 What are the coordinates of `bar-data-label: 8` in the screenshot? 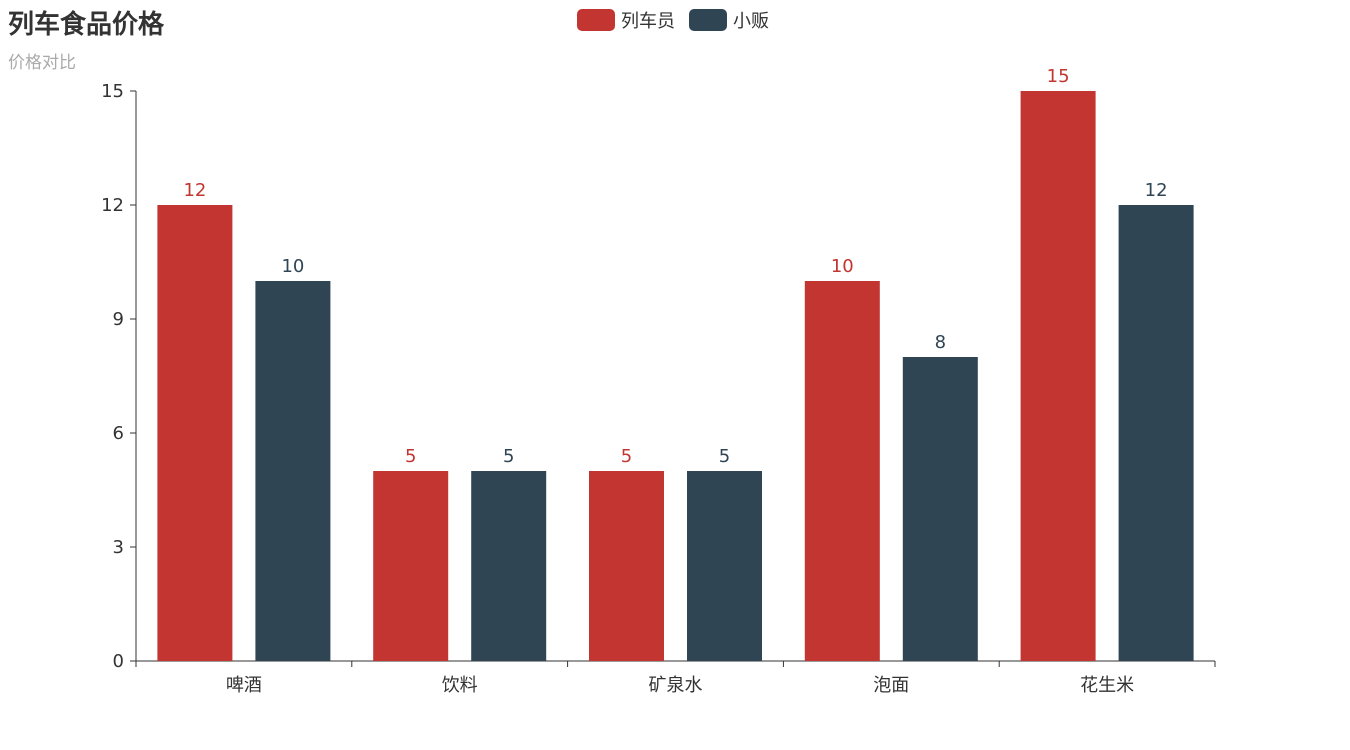 It's located at (940, 342).